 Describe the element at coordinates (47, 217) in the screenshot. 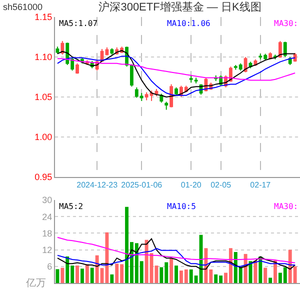

I see `y-tick-label: 24` at that location.